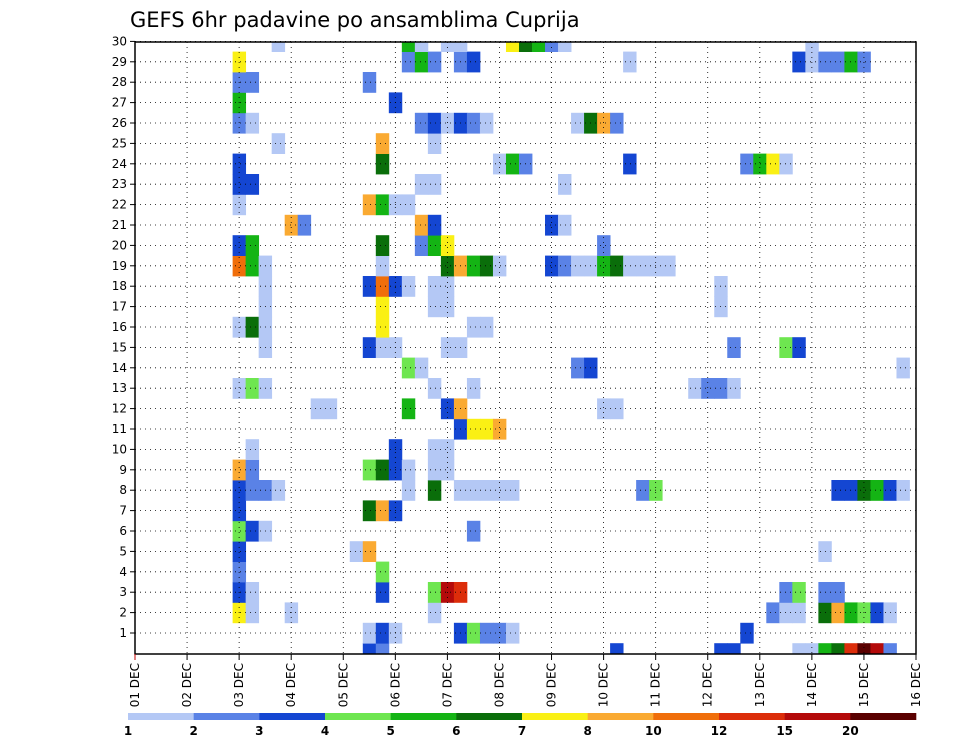 The width and height of the screenshot is (960, 742). Describe the element at coordinates (259, 731) in the screenshot. I see `colorbar-label: 3` at that location.